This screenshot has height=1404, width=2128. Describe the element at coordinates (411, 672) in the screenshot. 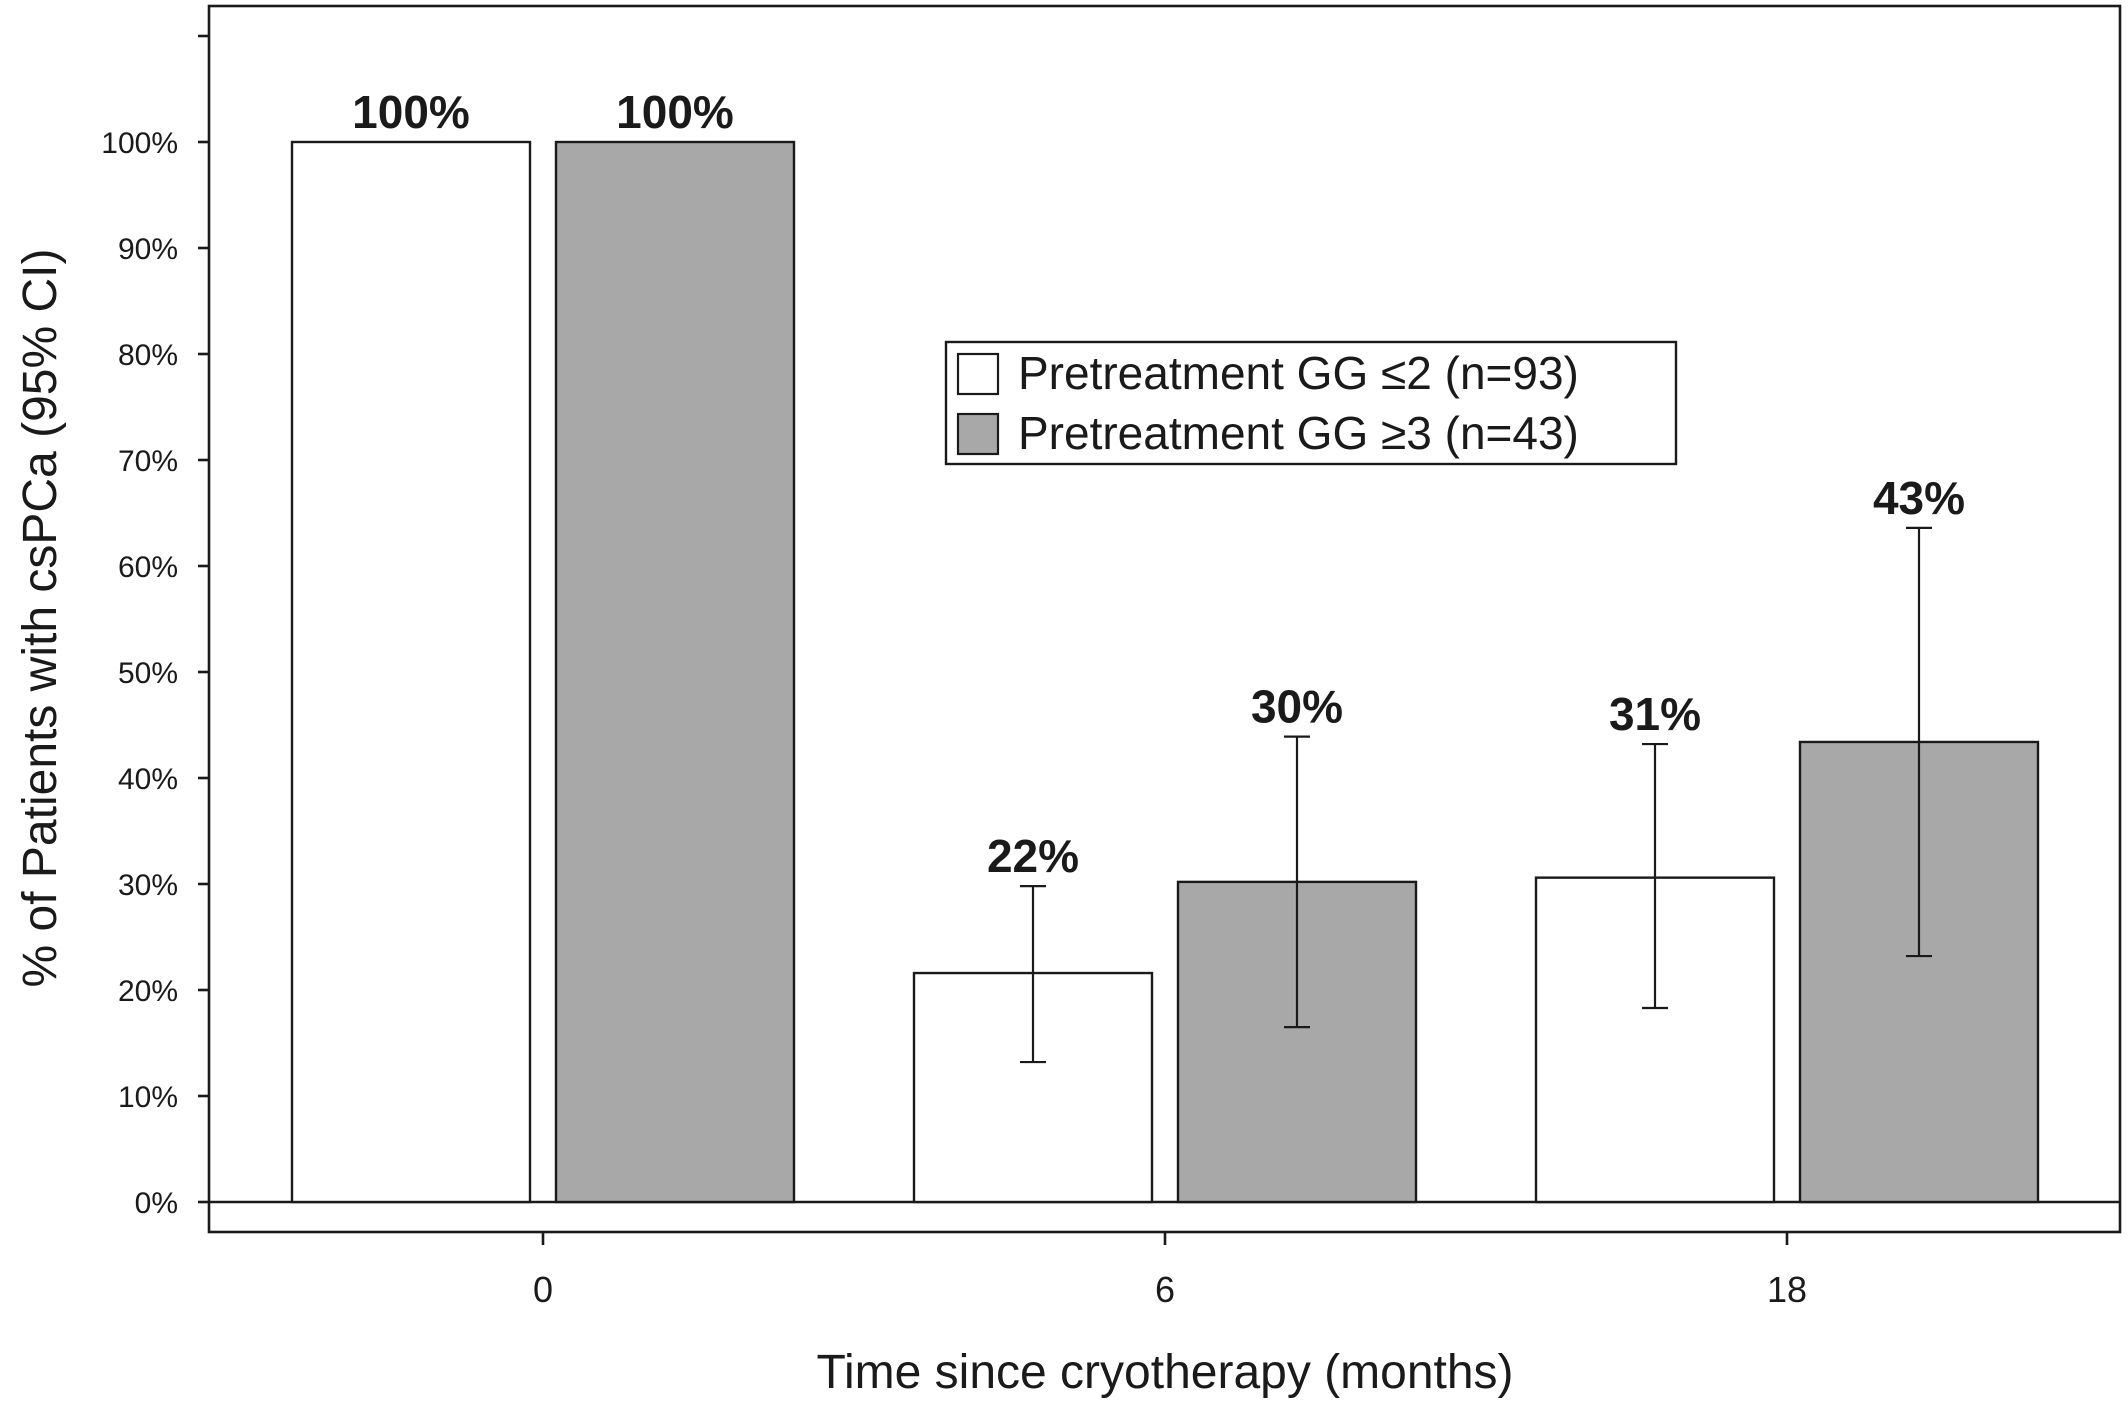

I see `bar-gg-le2-0mo` at that location.